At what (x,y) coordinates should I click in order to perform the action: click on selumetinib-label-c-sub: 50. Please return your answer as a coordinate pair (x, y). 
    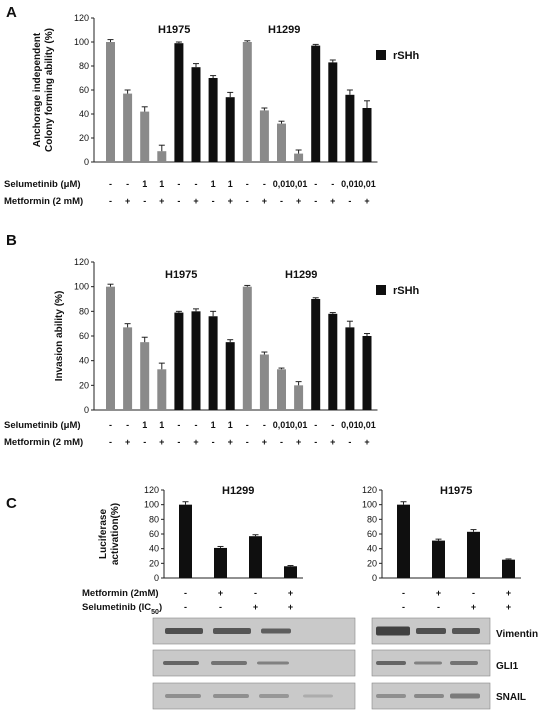
    Looking at the image, I should click on (155, 612).